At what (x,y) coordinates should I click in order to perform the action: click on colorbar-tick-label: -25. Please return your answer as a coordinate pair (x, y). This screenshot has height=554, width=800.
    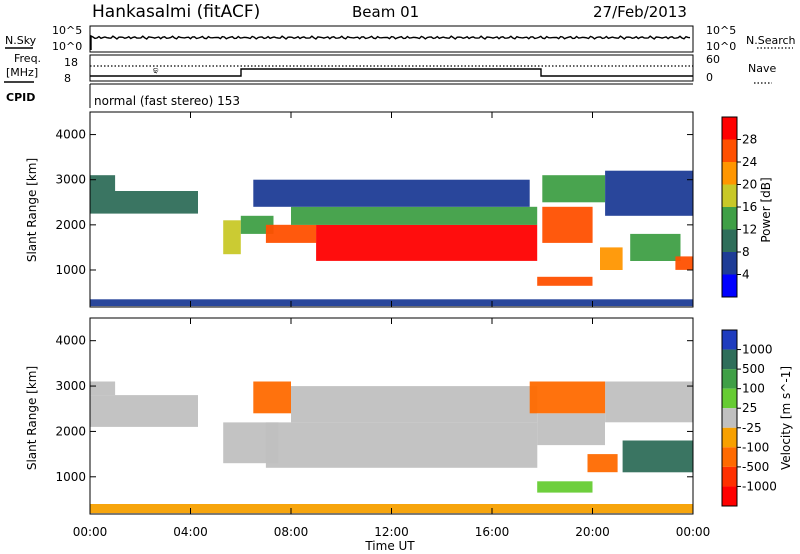
    Looking at the image, I should click on (752, 428).